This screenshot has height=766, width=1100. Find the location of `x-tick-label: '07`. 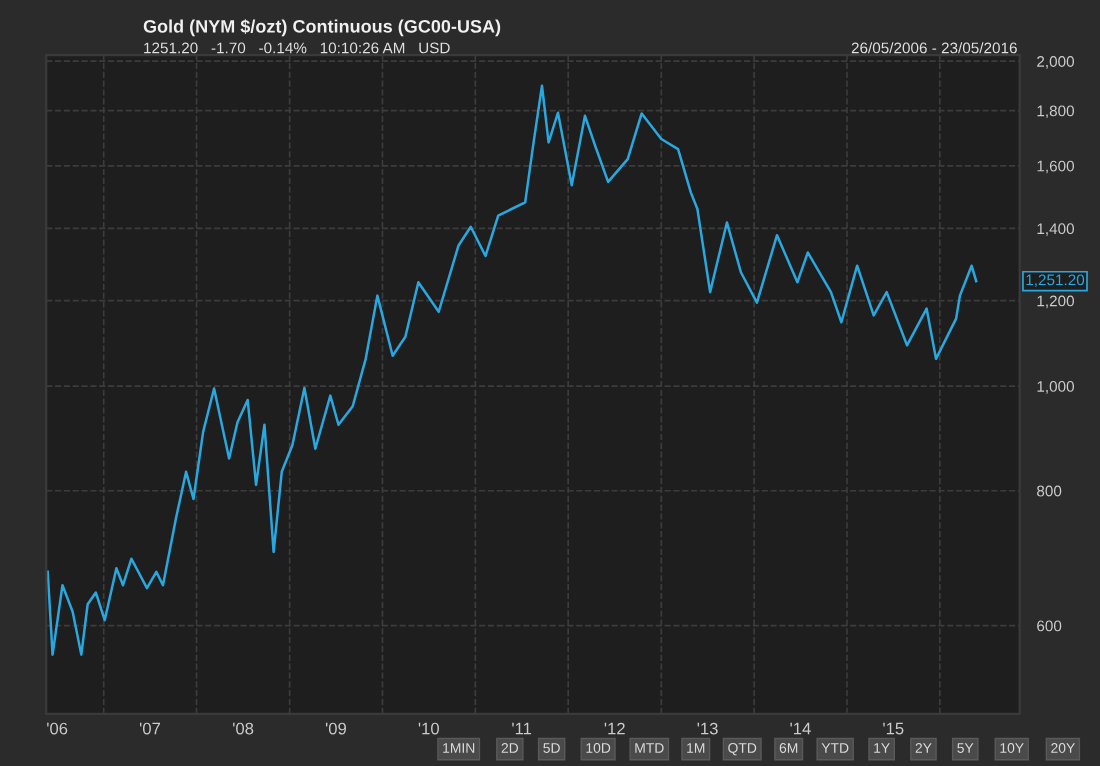

x-tick-label: '07 is located at coordinates (150, 728).